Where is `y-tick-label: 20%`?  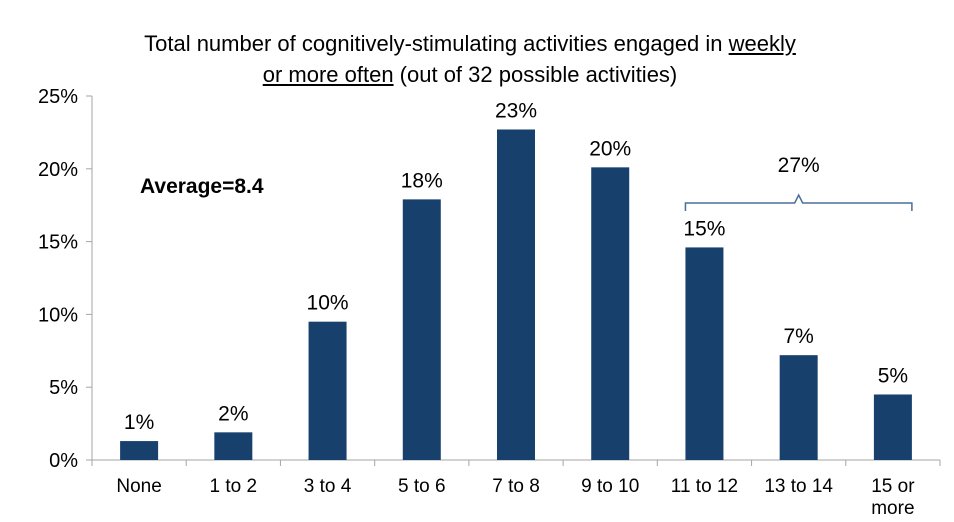 y-tick-label: 20% is located at coordinates (58, 170).